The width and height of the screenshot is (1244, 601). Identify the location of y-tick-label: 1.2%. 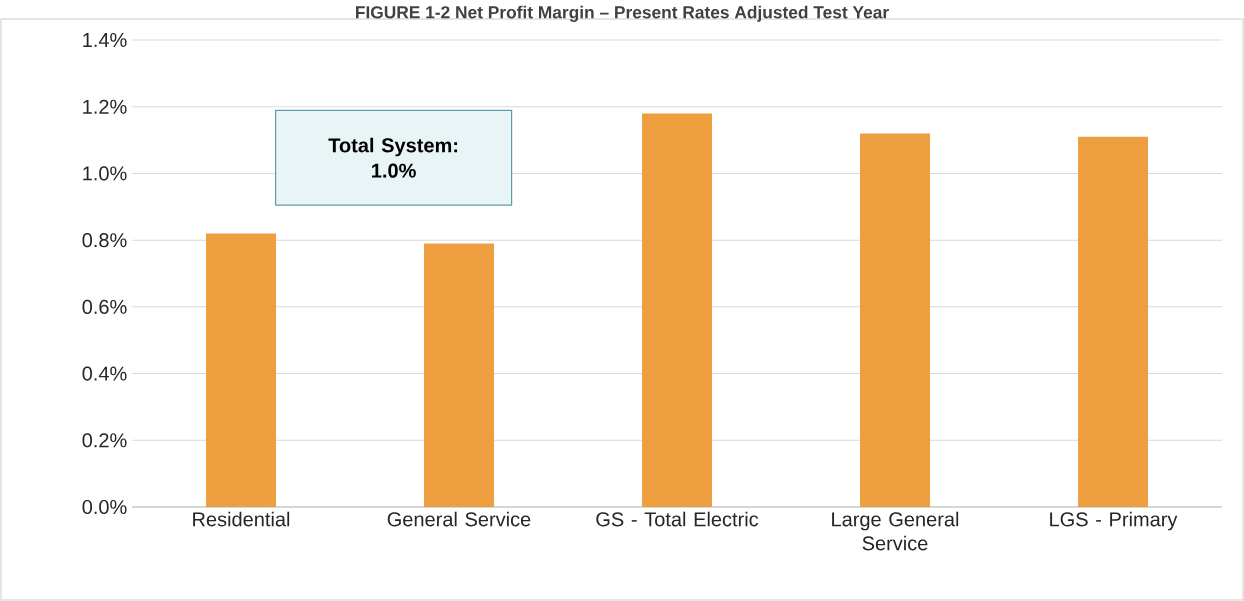
(105, 106).